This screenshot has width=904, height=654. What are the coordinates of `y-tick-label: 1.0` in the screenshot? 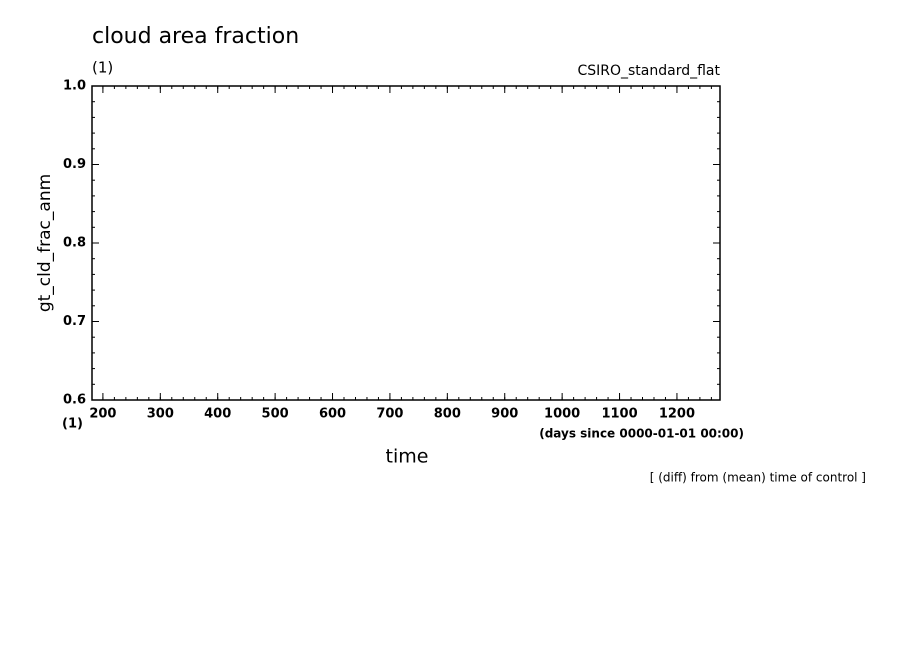 It's located at (74, 86).